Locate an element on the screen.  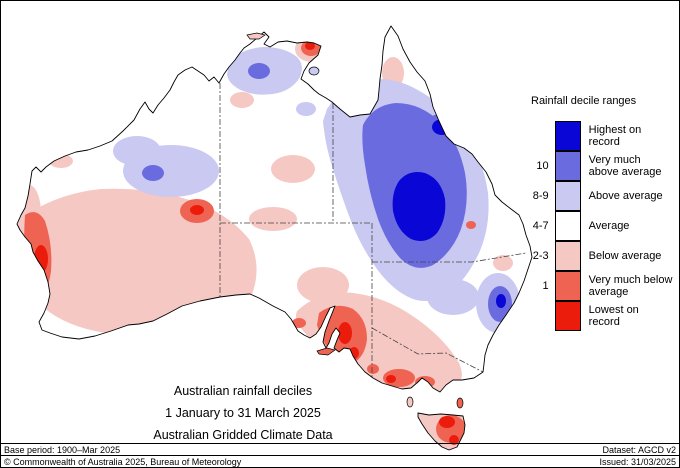
groote-eylandt is located at coordinates (314, 71).